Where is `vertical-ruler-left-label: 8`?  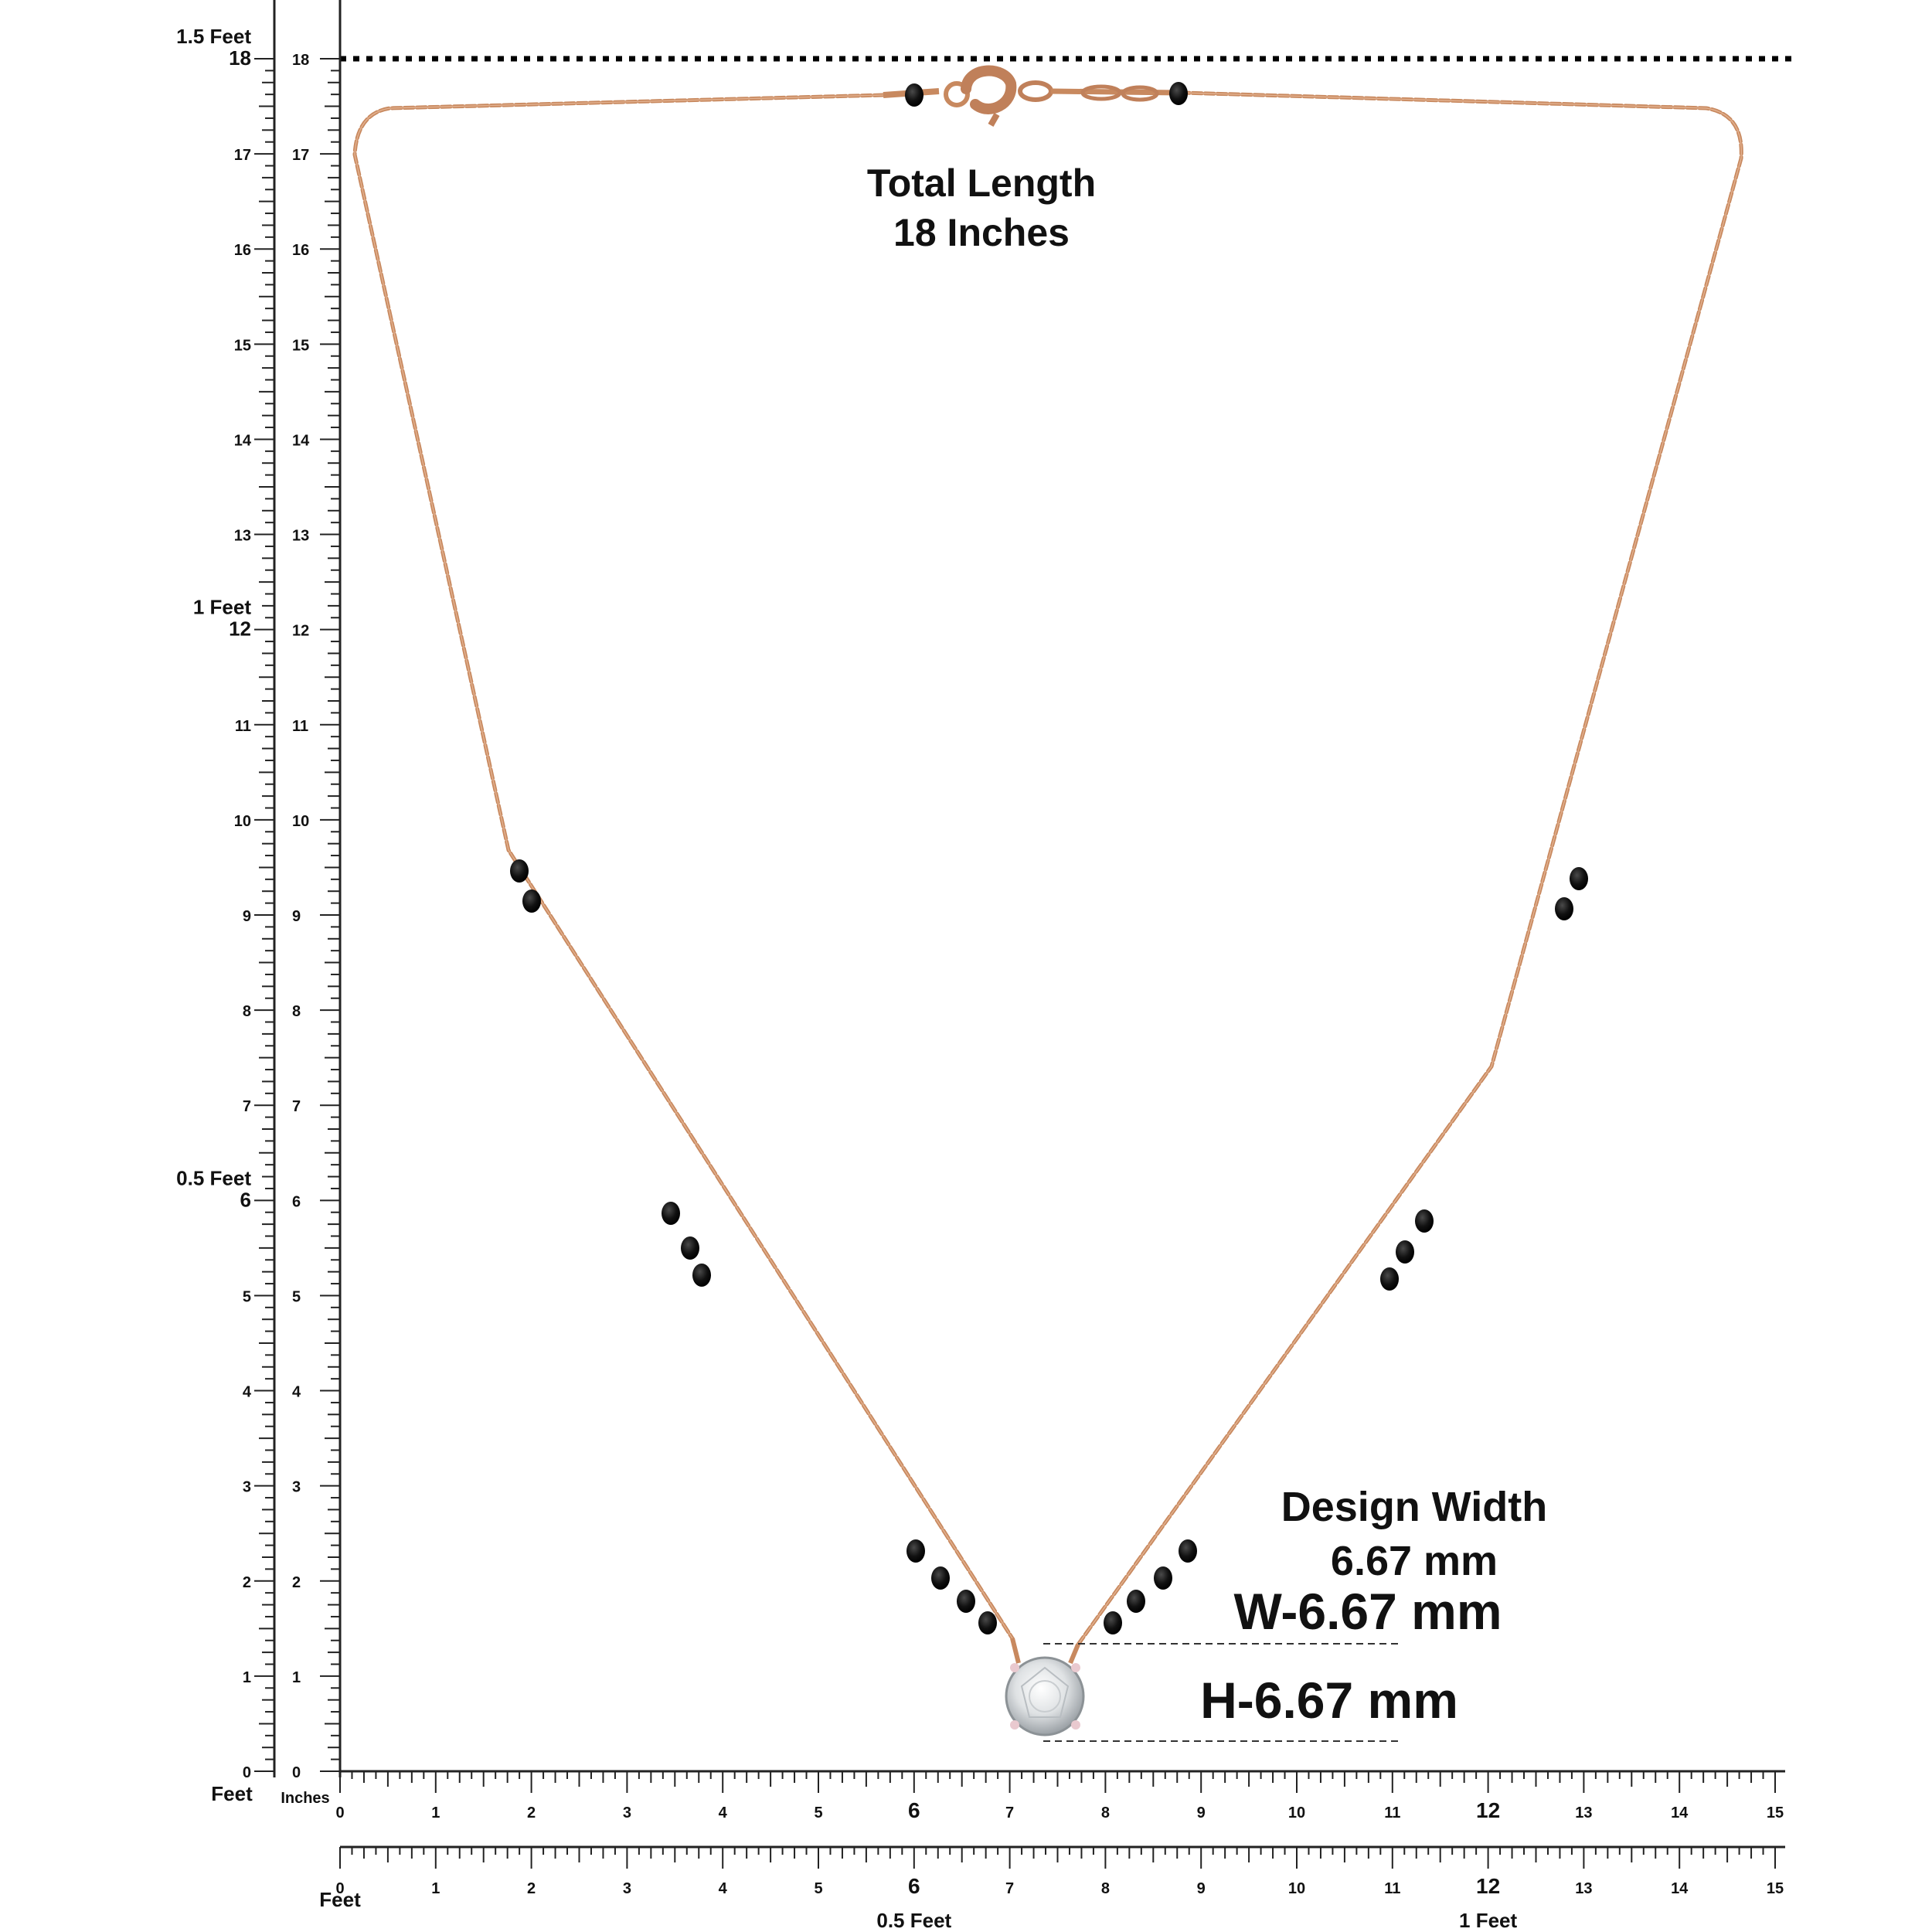
vertical-ruler-left-label: 8 is located at coordinates (247, 1012).